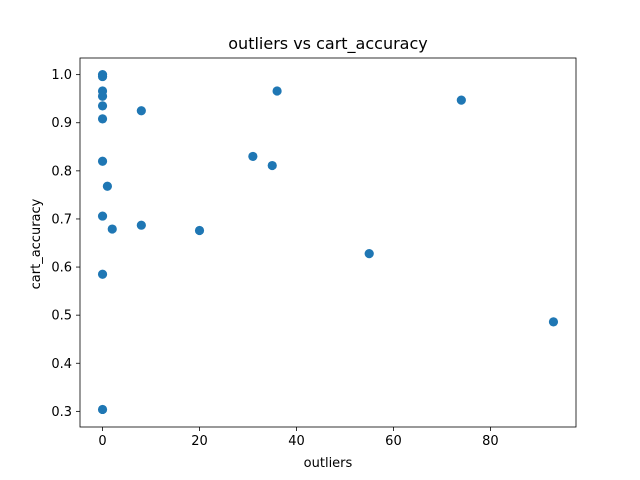 This screenshot has height=480, width=640. I want to click on x-axis-ticks: 0 20 40 60 80, so click(298, 438).